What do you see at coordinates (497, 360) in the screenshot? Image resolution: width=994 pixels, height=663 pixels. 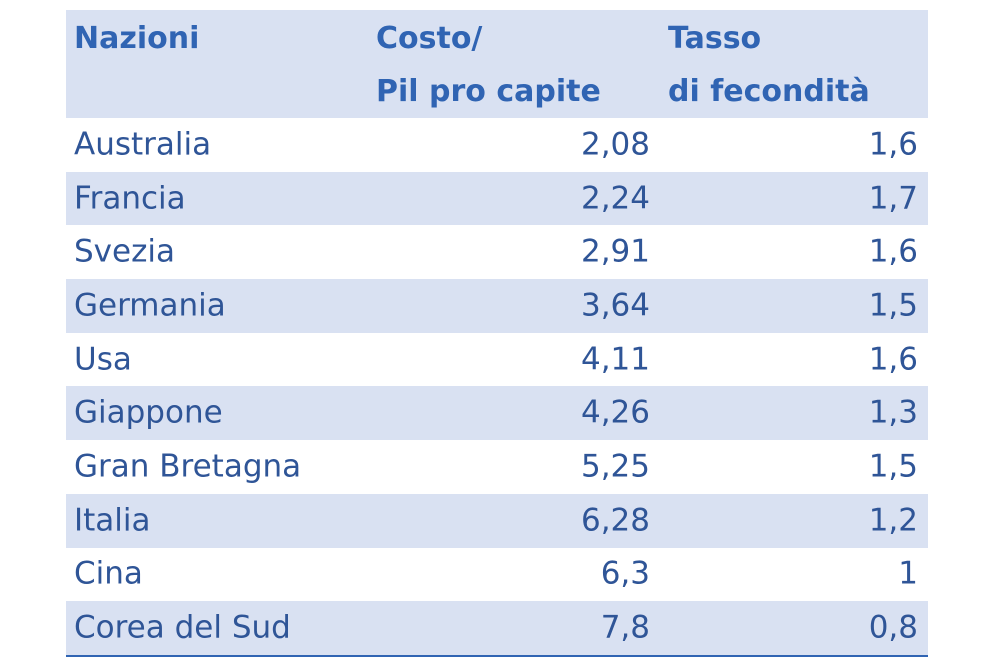 I see `table-row: Usa 4,11 1,6` at bounding box center [497, 360].